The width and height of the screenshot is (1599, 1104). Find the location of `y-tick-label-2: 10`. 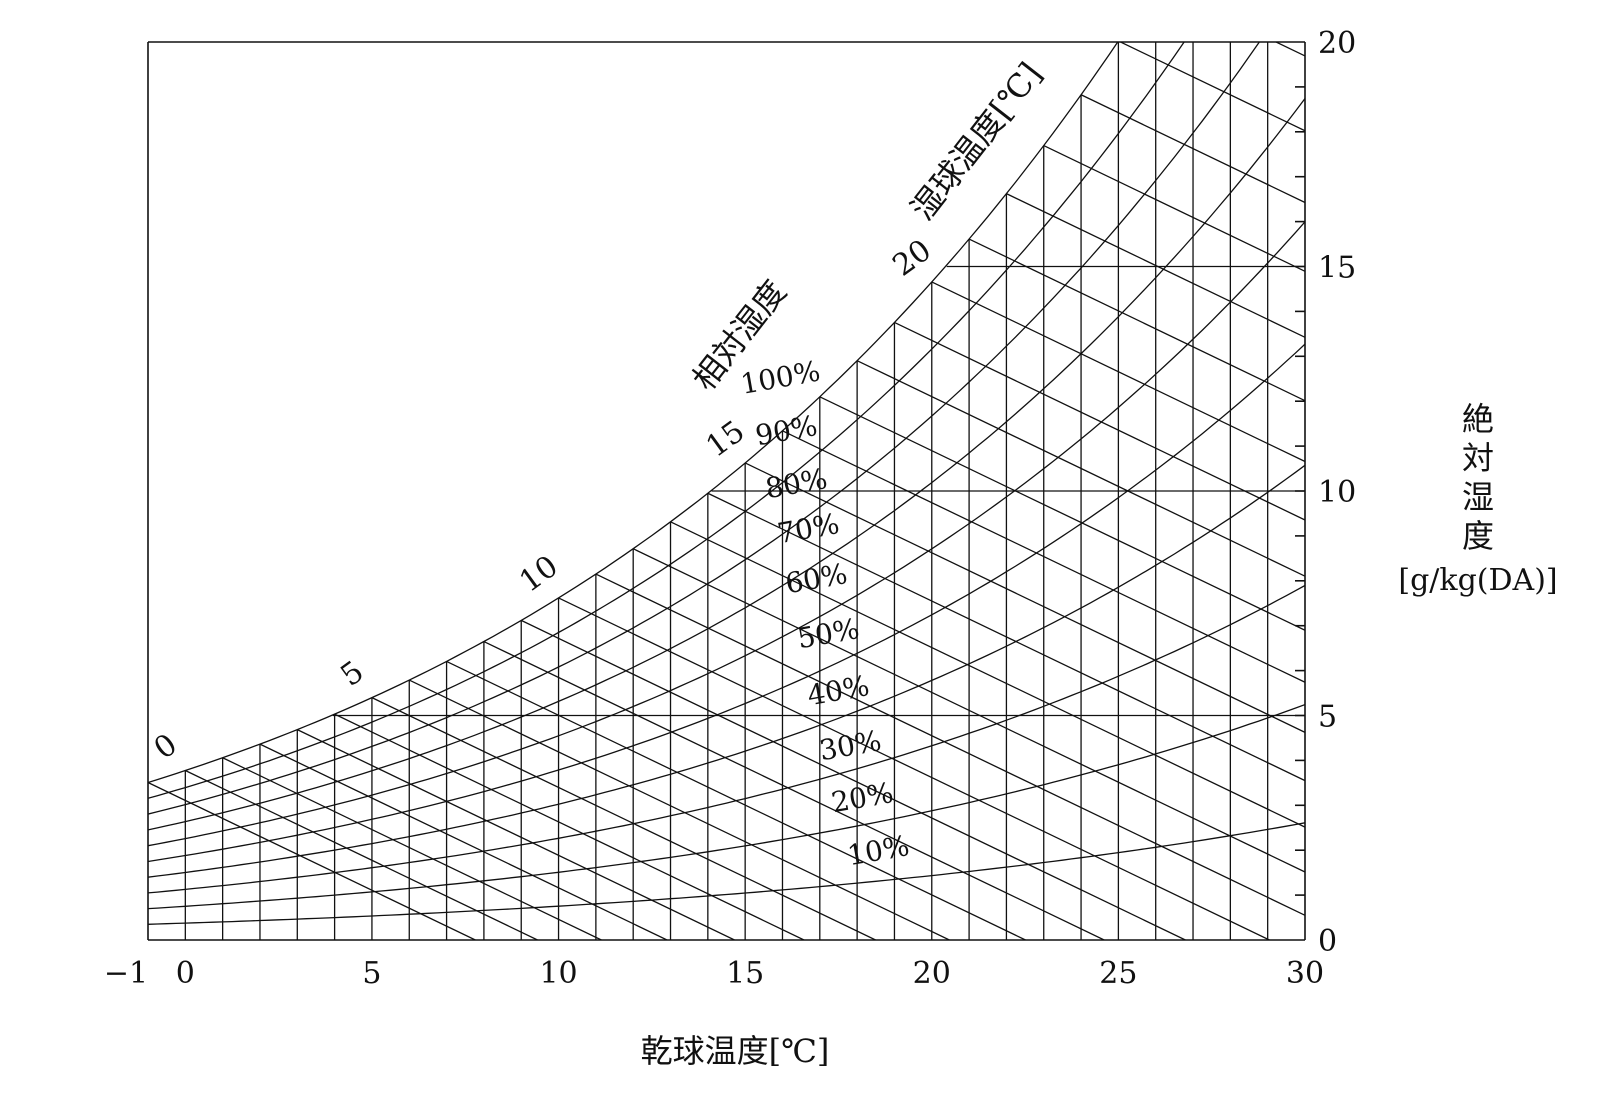

y-tick-label-2: 10 is located at coordinates (1337, 492).